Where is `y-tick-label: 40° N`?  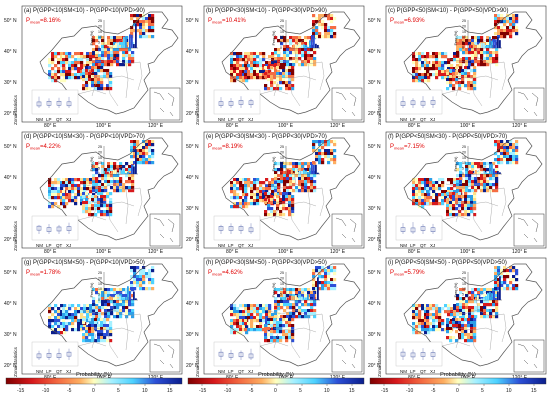
y-tick-label: 40° N is located at coordinates (192, 304).